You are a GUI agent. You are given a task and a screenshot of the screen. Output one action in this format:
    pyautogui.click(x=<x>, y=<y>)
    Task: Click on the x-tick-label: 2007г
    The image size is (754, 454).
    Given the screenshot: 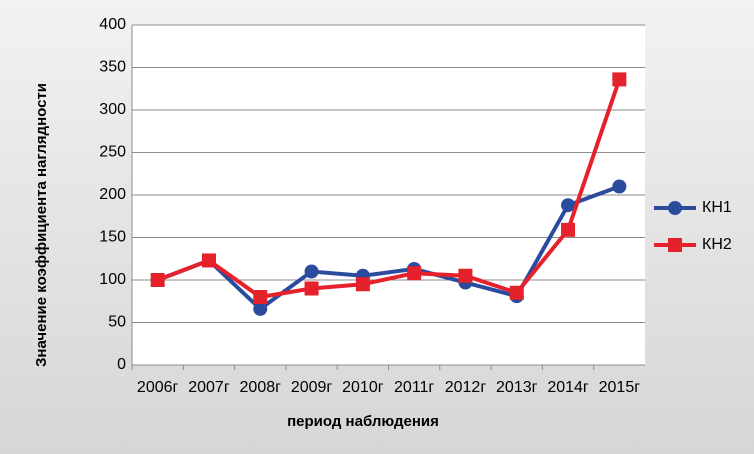 What is the action you would take?
    pyautogui.click(x=209, y=387)
    